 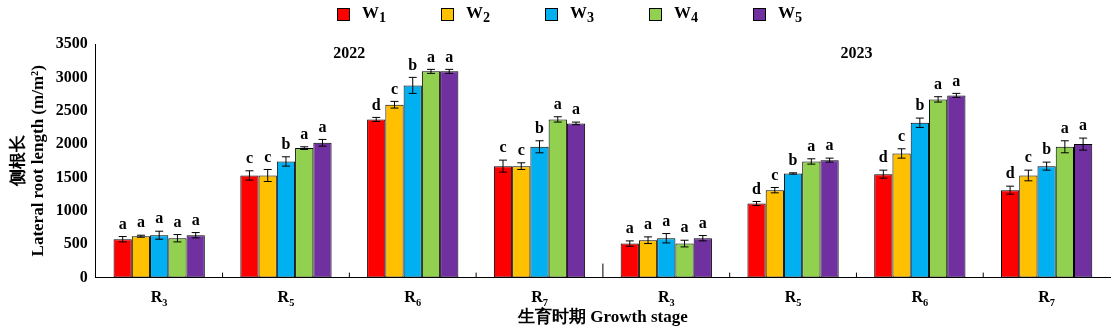 I want to click on annotation: 2023, so click(x=856, y=53).